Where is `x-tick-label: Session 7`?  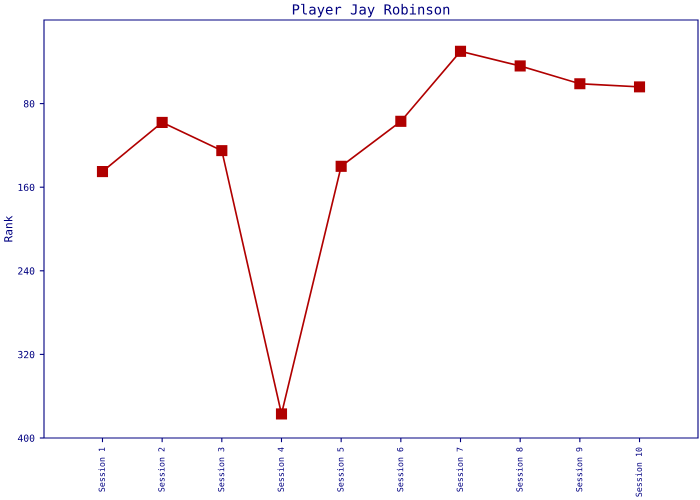
x-tick-label: Session 7 is located at coordinates (459, 470).